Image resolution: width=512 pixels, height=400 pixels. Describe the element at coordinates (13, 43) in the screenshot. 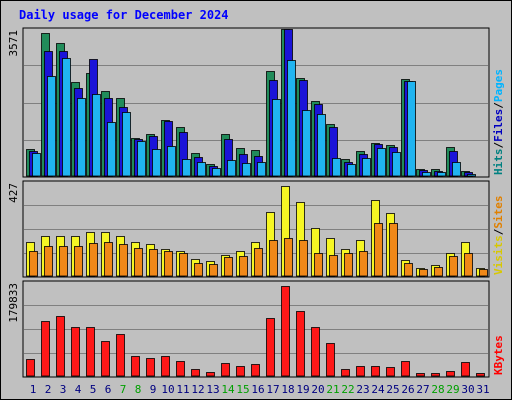

I see `y-max-label: 3571` at that location.